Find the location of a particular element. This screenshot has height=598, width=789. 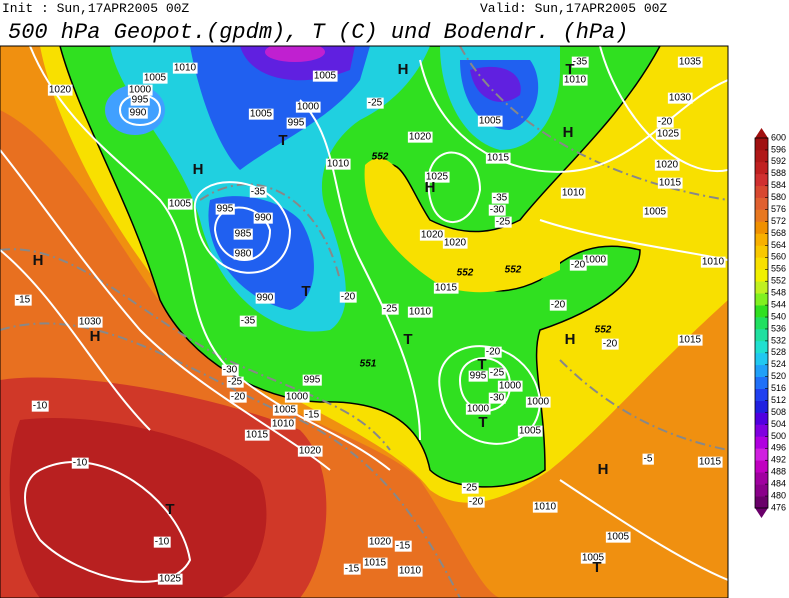

colorbar-label: 556 is located at coordinates (778, 269).